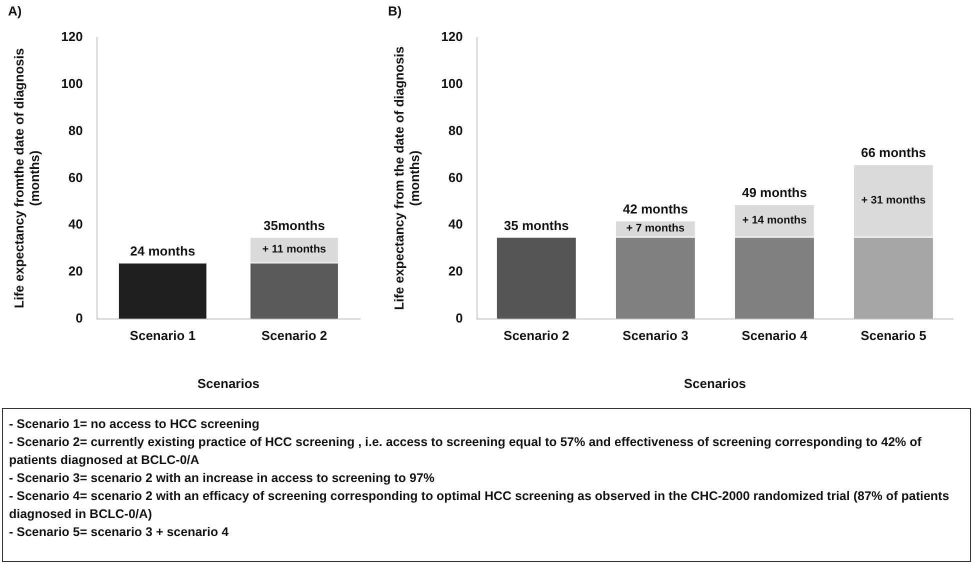  Describe the element at coordinates (15, 10) in the screenshot. I see `chart-title: A)` at that location.